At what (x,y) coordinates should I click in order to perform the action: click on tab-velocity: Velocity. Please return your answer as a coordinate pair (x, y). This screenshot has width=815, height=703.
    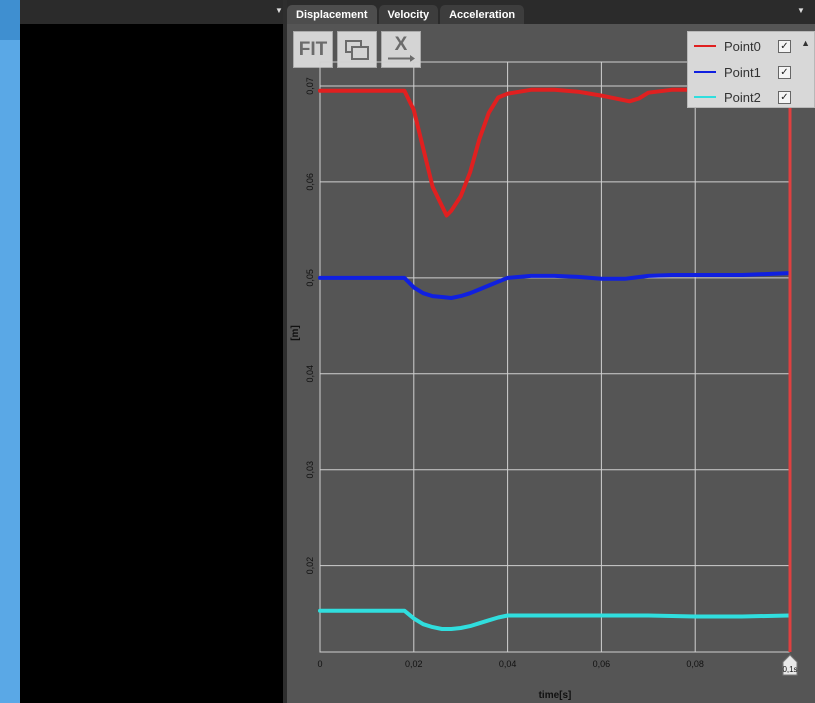
    Looking at the image, I should click on (408, 14).